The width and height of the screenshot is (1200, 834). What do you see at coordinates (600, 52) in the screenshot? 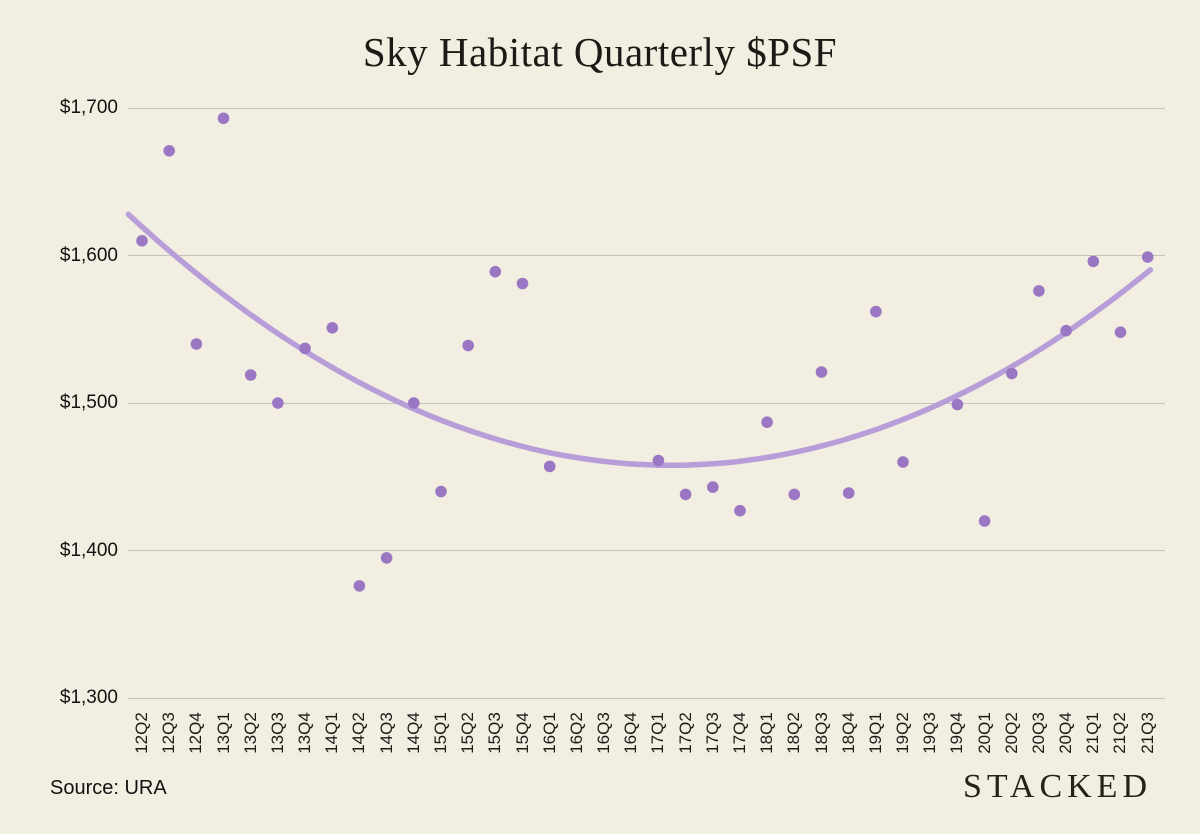
I see `chart-title: Sky Habitat Quarterly $PSF` at bounding box center [600, 52].